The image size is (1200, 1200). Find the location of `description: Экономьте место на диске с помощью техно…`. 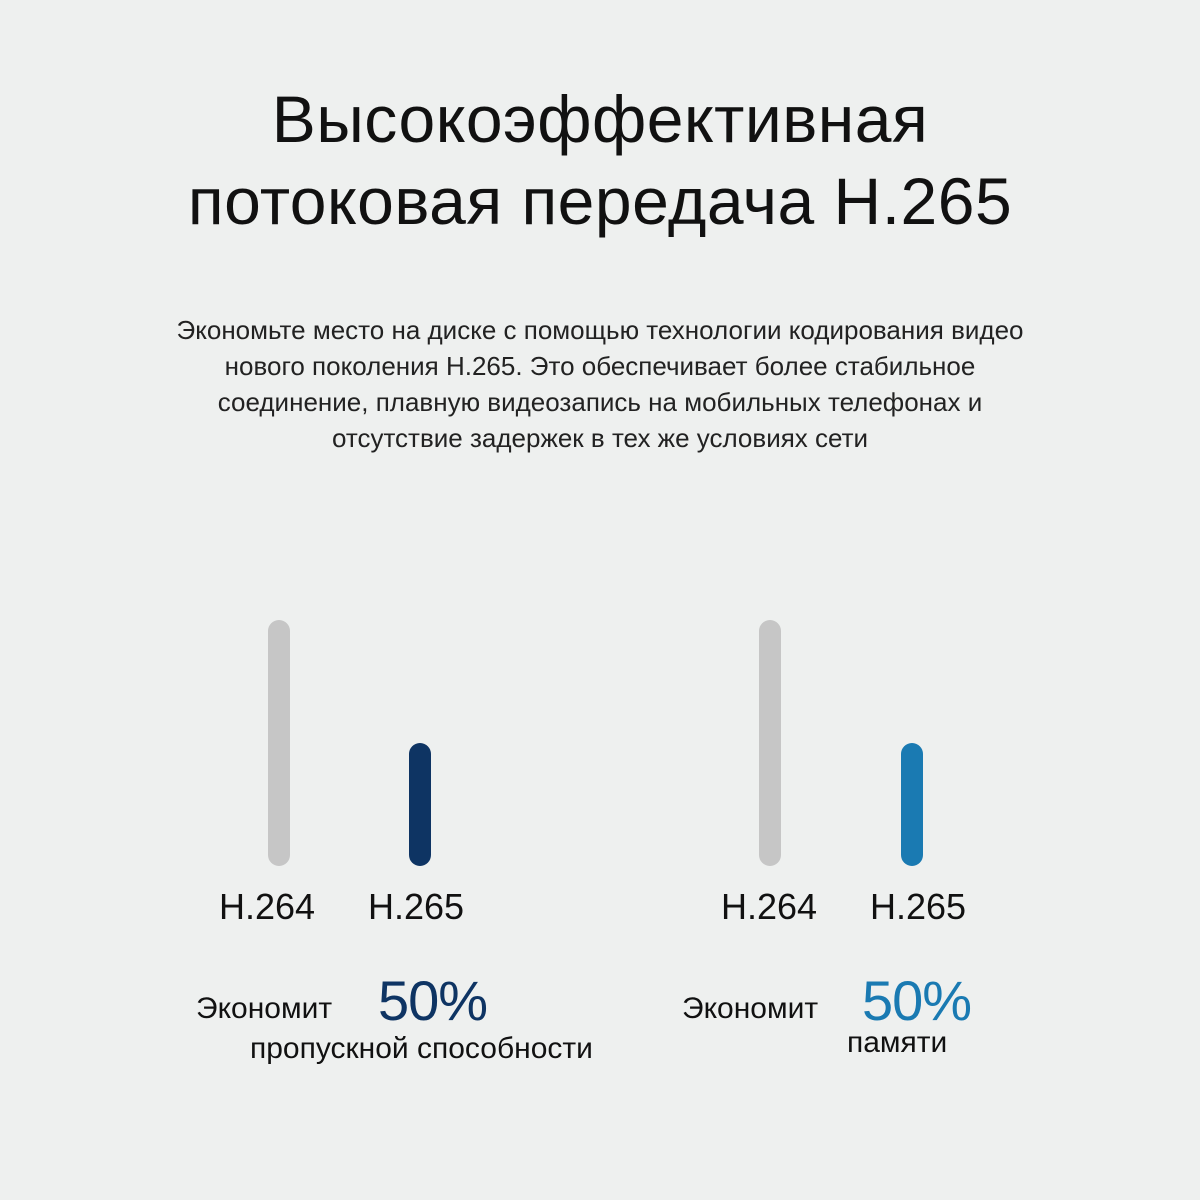

description: Экономьте место на диске с помощью техно… is located at coordinates (600, 384).